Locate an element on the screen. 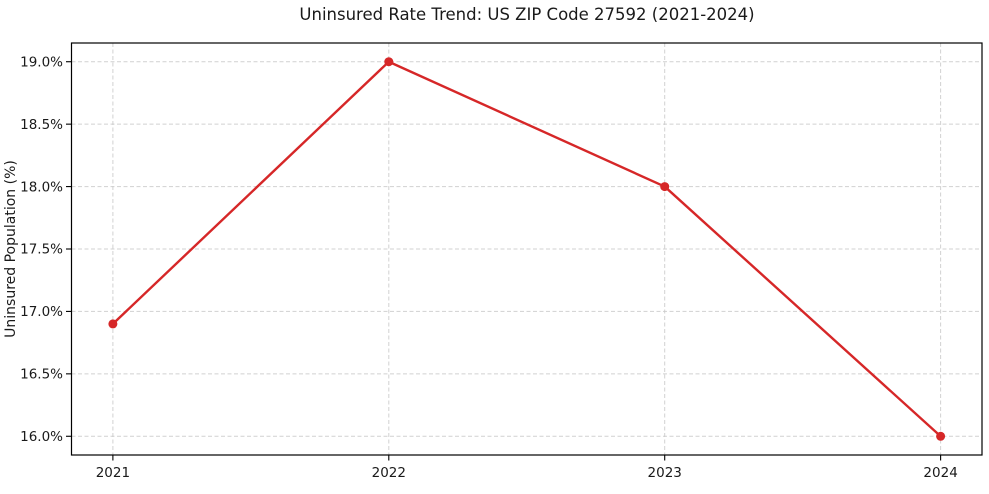 The height and width of the screenshot is (494, 989). x-tick-label: 2022 is located at coordinates (389, 473).